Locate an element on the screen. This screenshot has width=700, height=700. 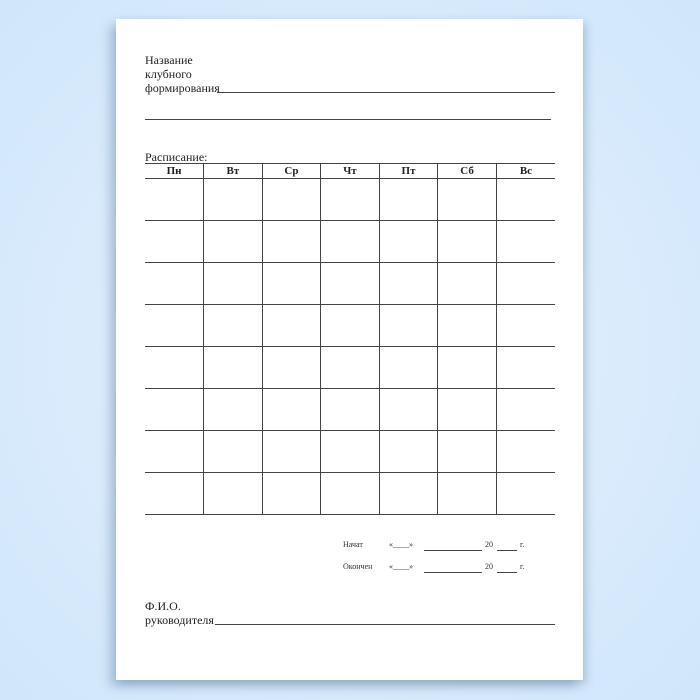
started-month-field is located at coordinates (453, 550).